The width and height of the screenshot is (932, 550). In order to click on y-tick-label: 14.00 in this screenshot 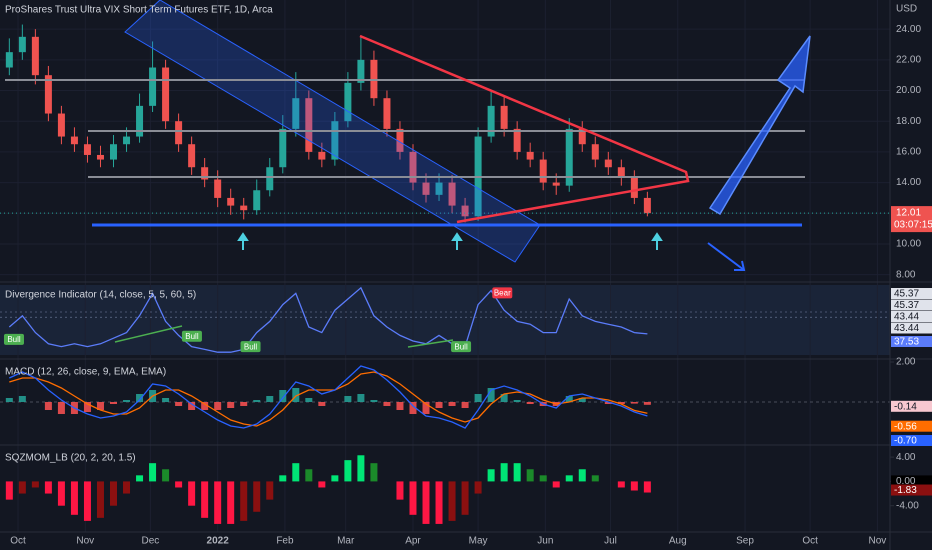, I will do `click(908, 182)`.